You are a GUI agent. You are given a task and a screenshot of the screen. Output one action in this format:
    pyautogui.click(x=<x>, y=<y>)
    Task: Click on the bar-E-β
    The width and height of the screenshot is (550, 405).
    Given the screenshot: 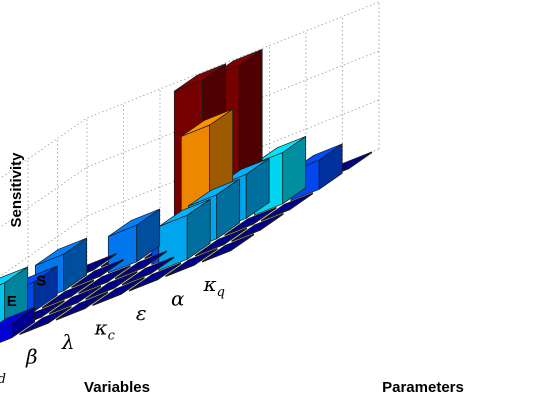 What is the action you would take?
    pyautogui.click(x=134, y=241)
    